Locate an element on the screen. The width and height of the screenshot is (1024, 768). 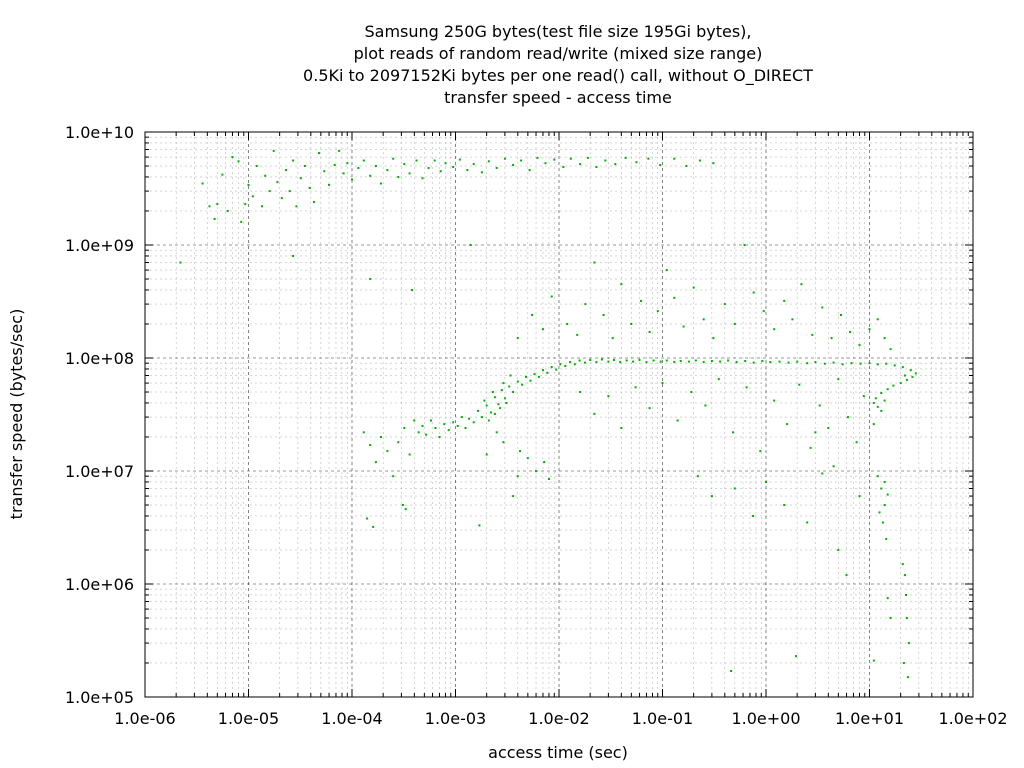
y-tick-label: 1.0e+10 is located at coordinates (99, 132).